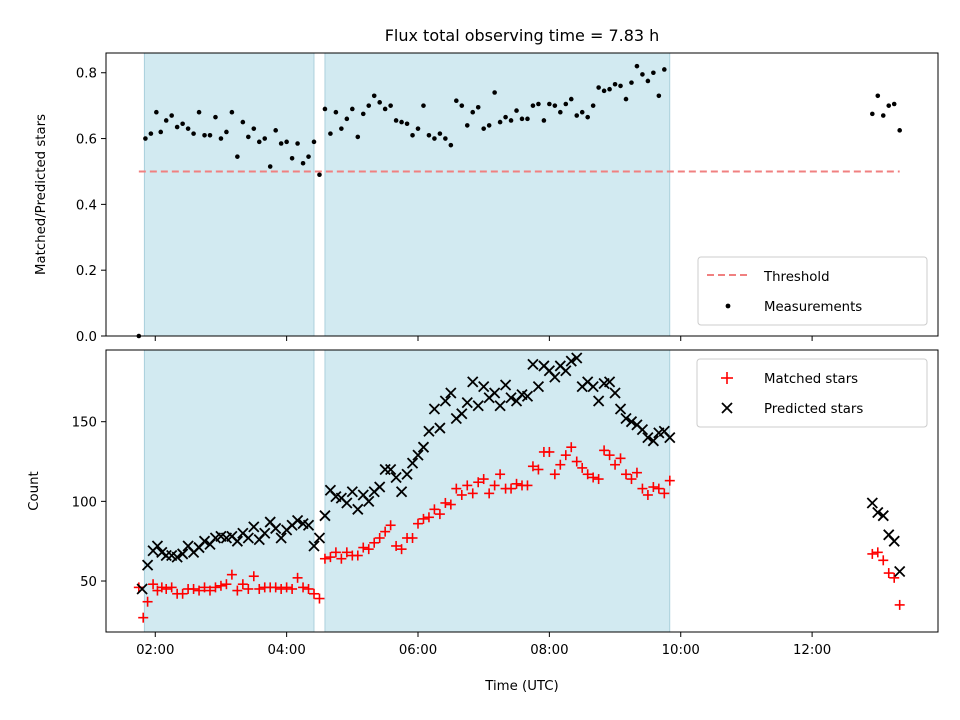  Describe the element at coordinates (418, 650) in the screenshot. I see `x-tick-label: 06:00` at that location.